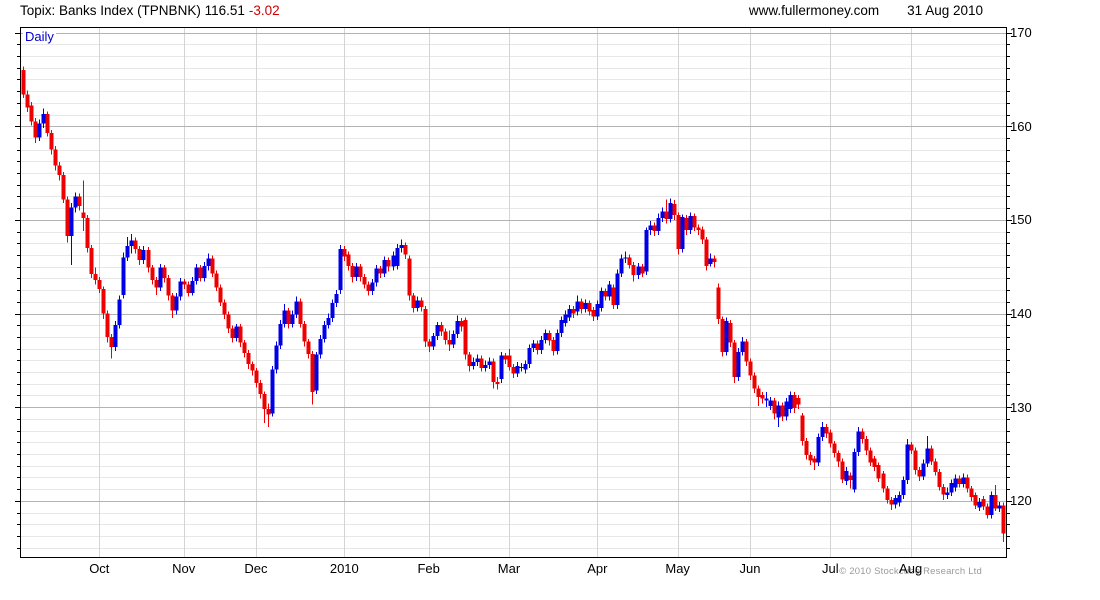  Describe the element at coordinates (99, 568) in the screenshot. I see `x-axis-label: Oct` at that location.